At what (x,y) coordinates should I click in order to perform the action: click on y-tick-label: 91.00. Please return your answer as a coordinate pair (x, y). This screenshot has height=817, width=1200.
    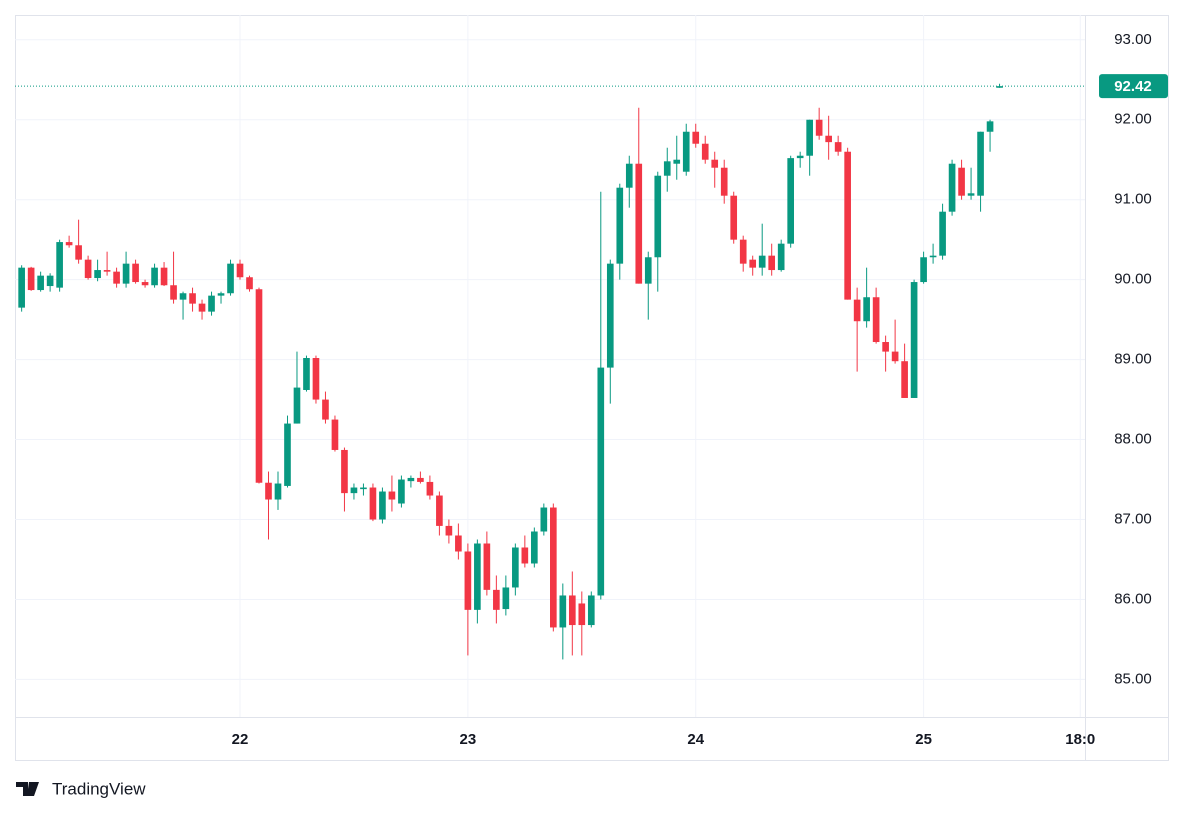
    Looking at the image, I should click on (1133, 199).